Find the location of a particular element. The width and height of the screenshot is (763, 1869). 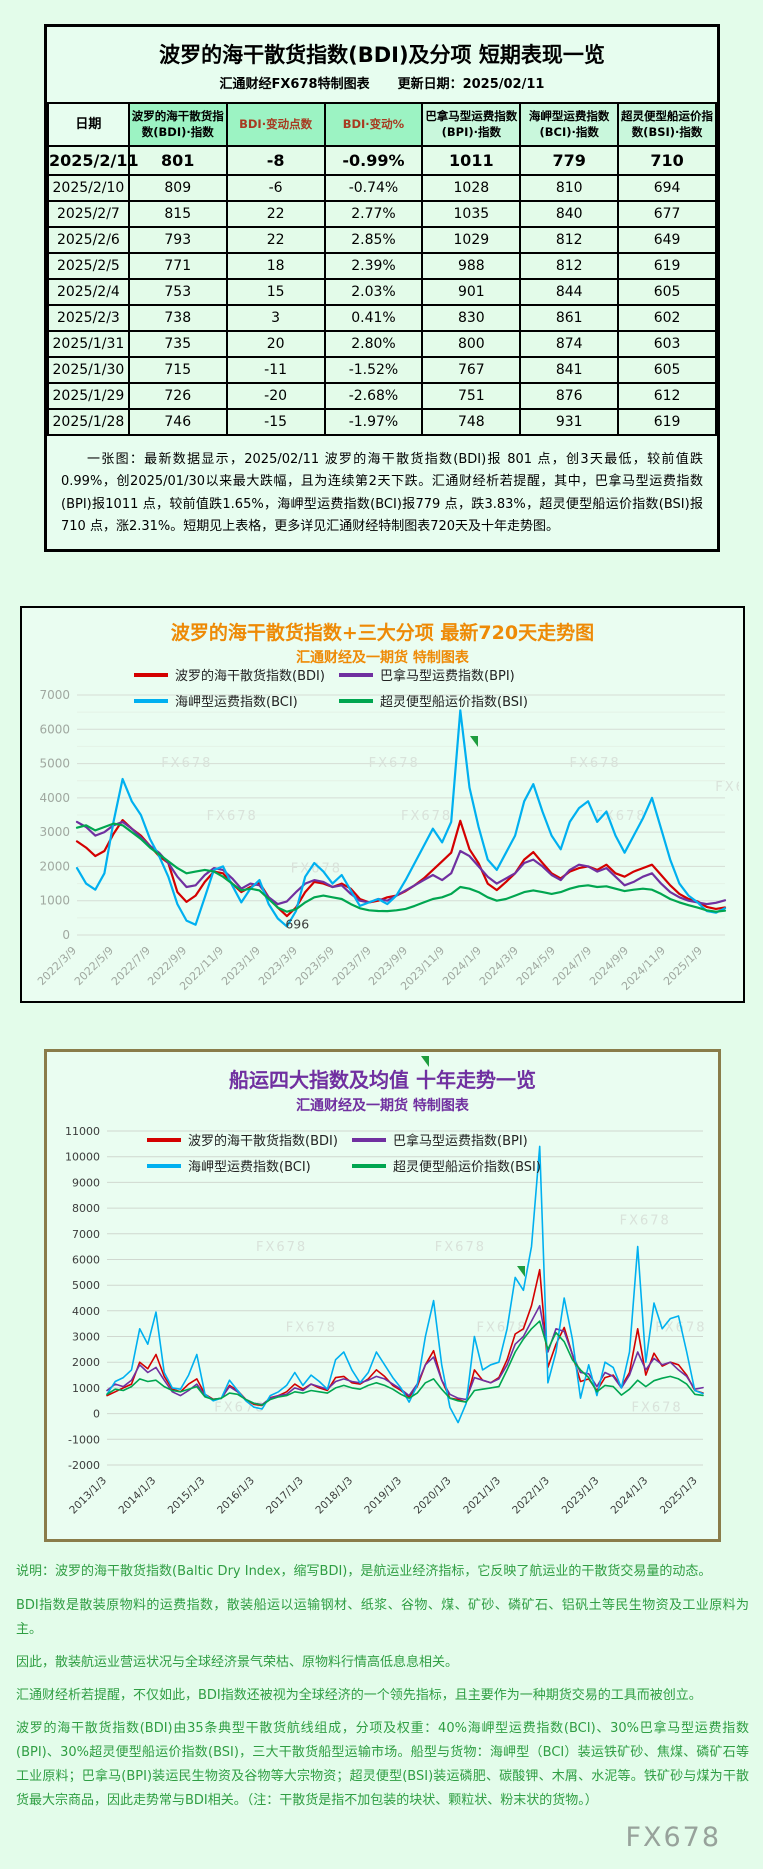

legend-label: 海岬型运费指数(BCI) is located at coordinates (236, 703).